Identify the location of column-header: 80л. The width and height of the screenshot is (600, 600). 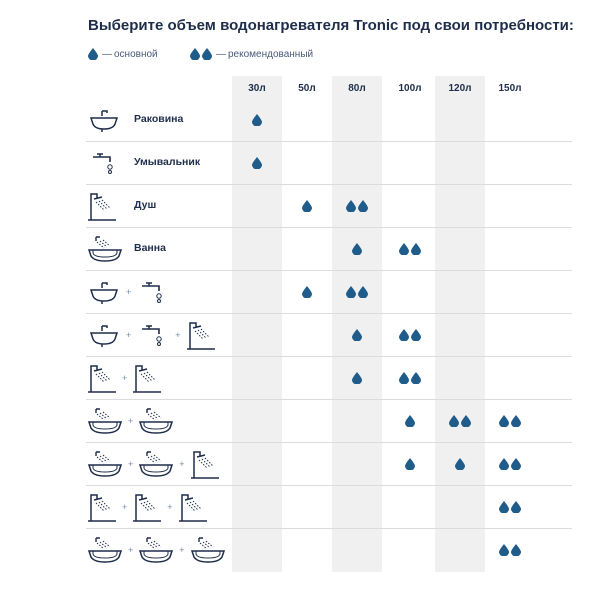
(357, 88).